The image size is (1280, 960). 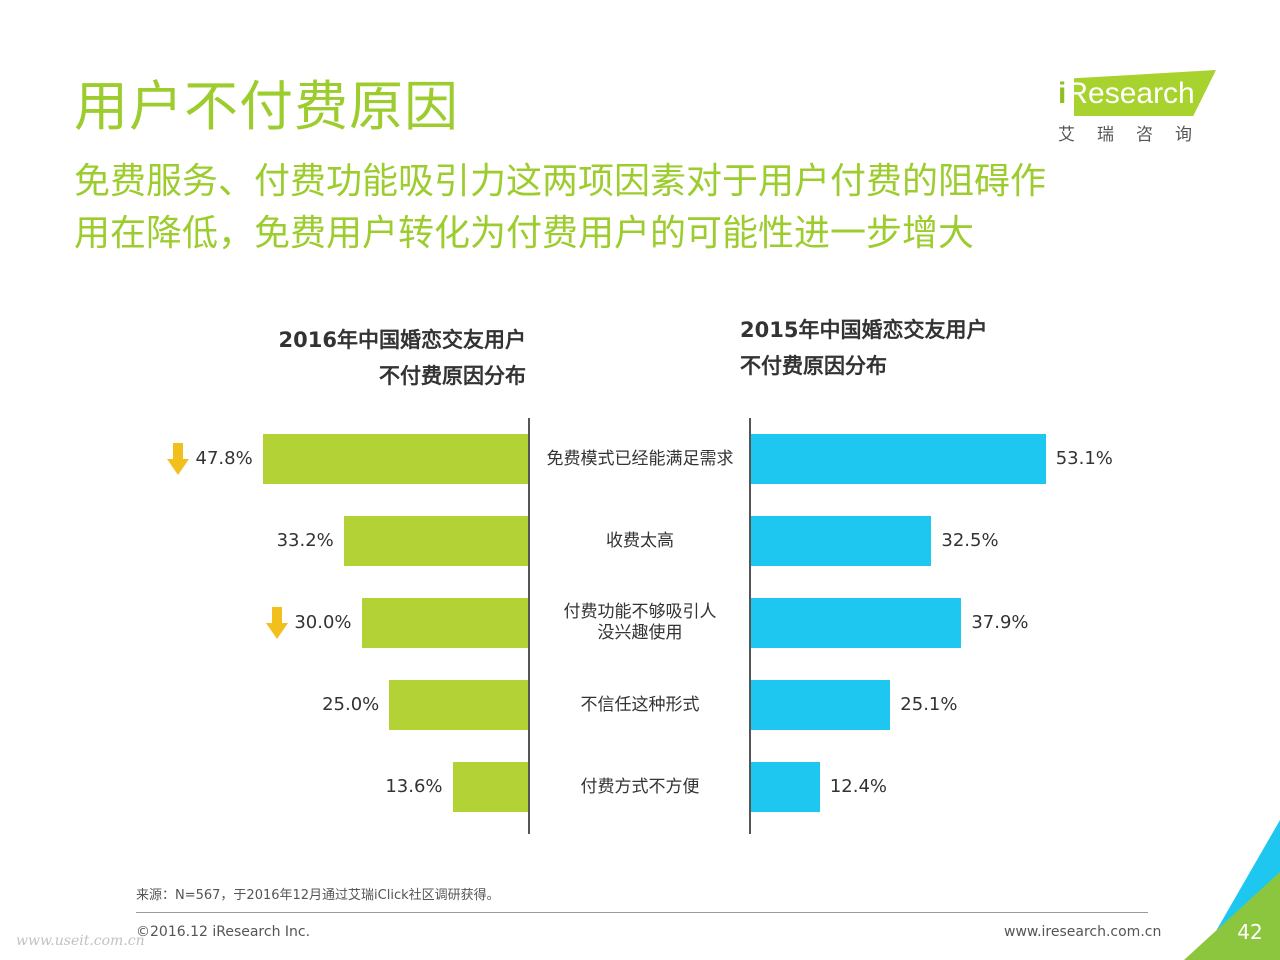 I want to click on bar-2015-value-label: 37.9%, so click(x=1000, y=622).